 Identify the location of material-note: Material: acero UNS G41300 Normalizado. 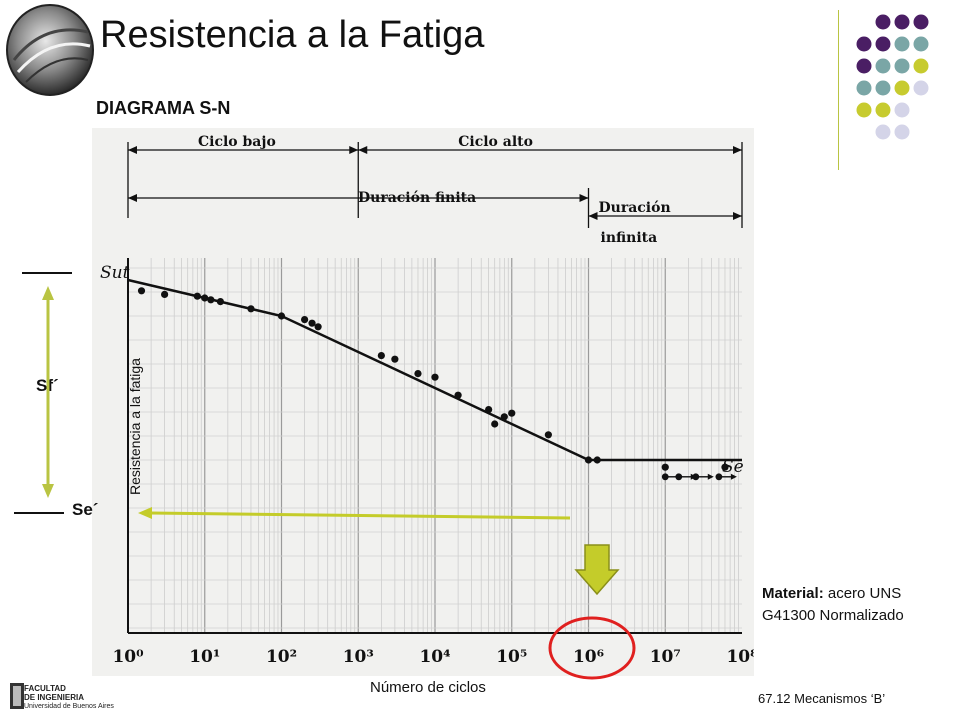
(857, 605).